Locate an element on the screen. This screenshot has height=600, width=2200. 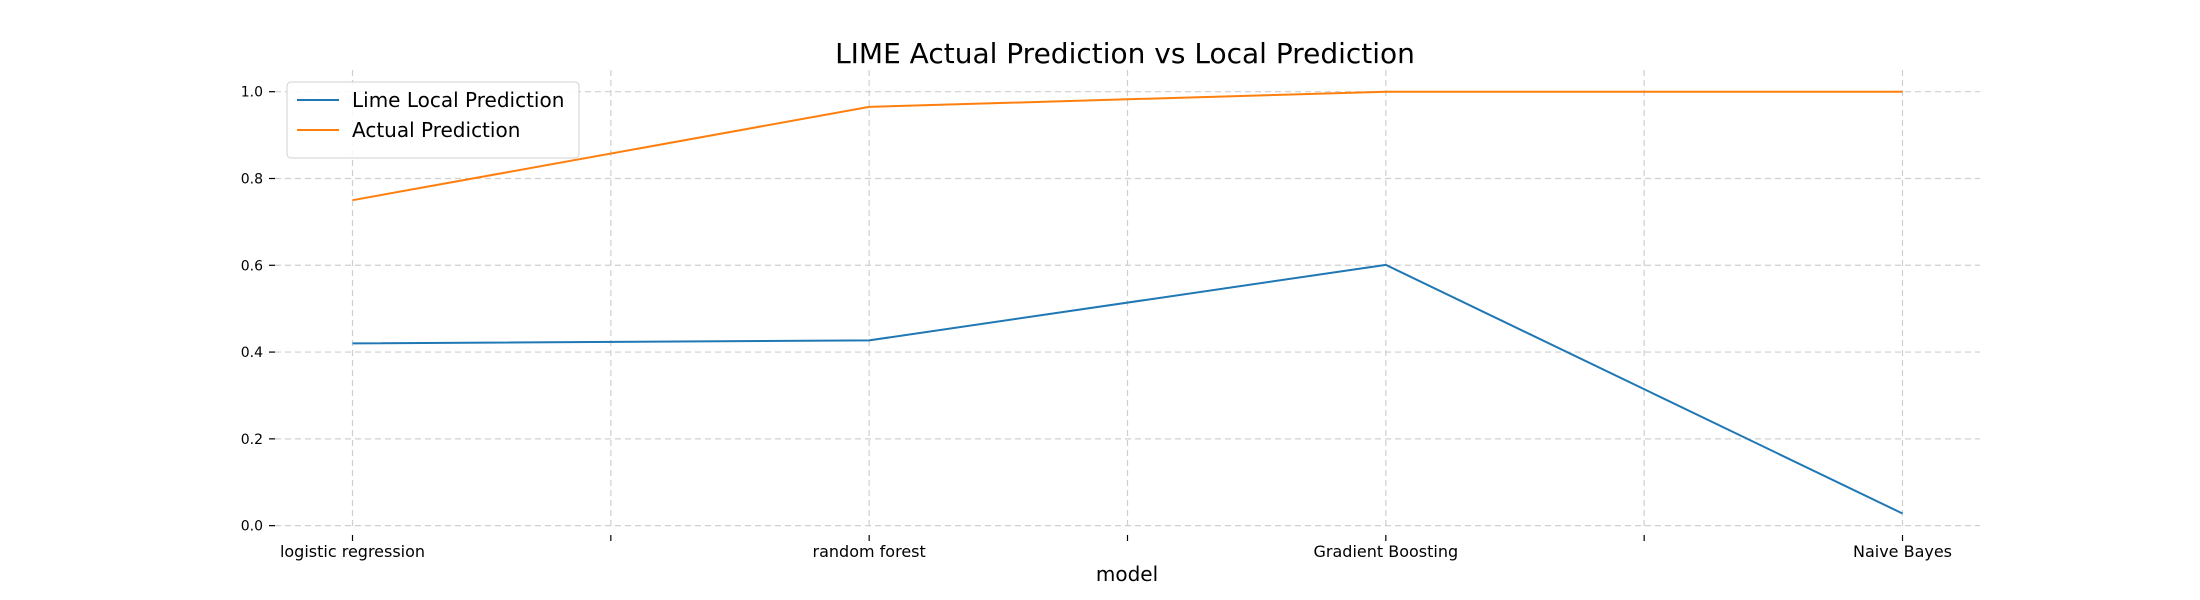
x-tick-label: logistic regression is located at coordinates (352, 551).